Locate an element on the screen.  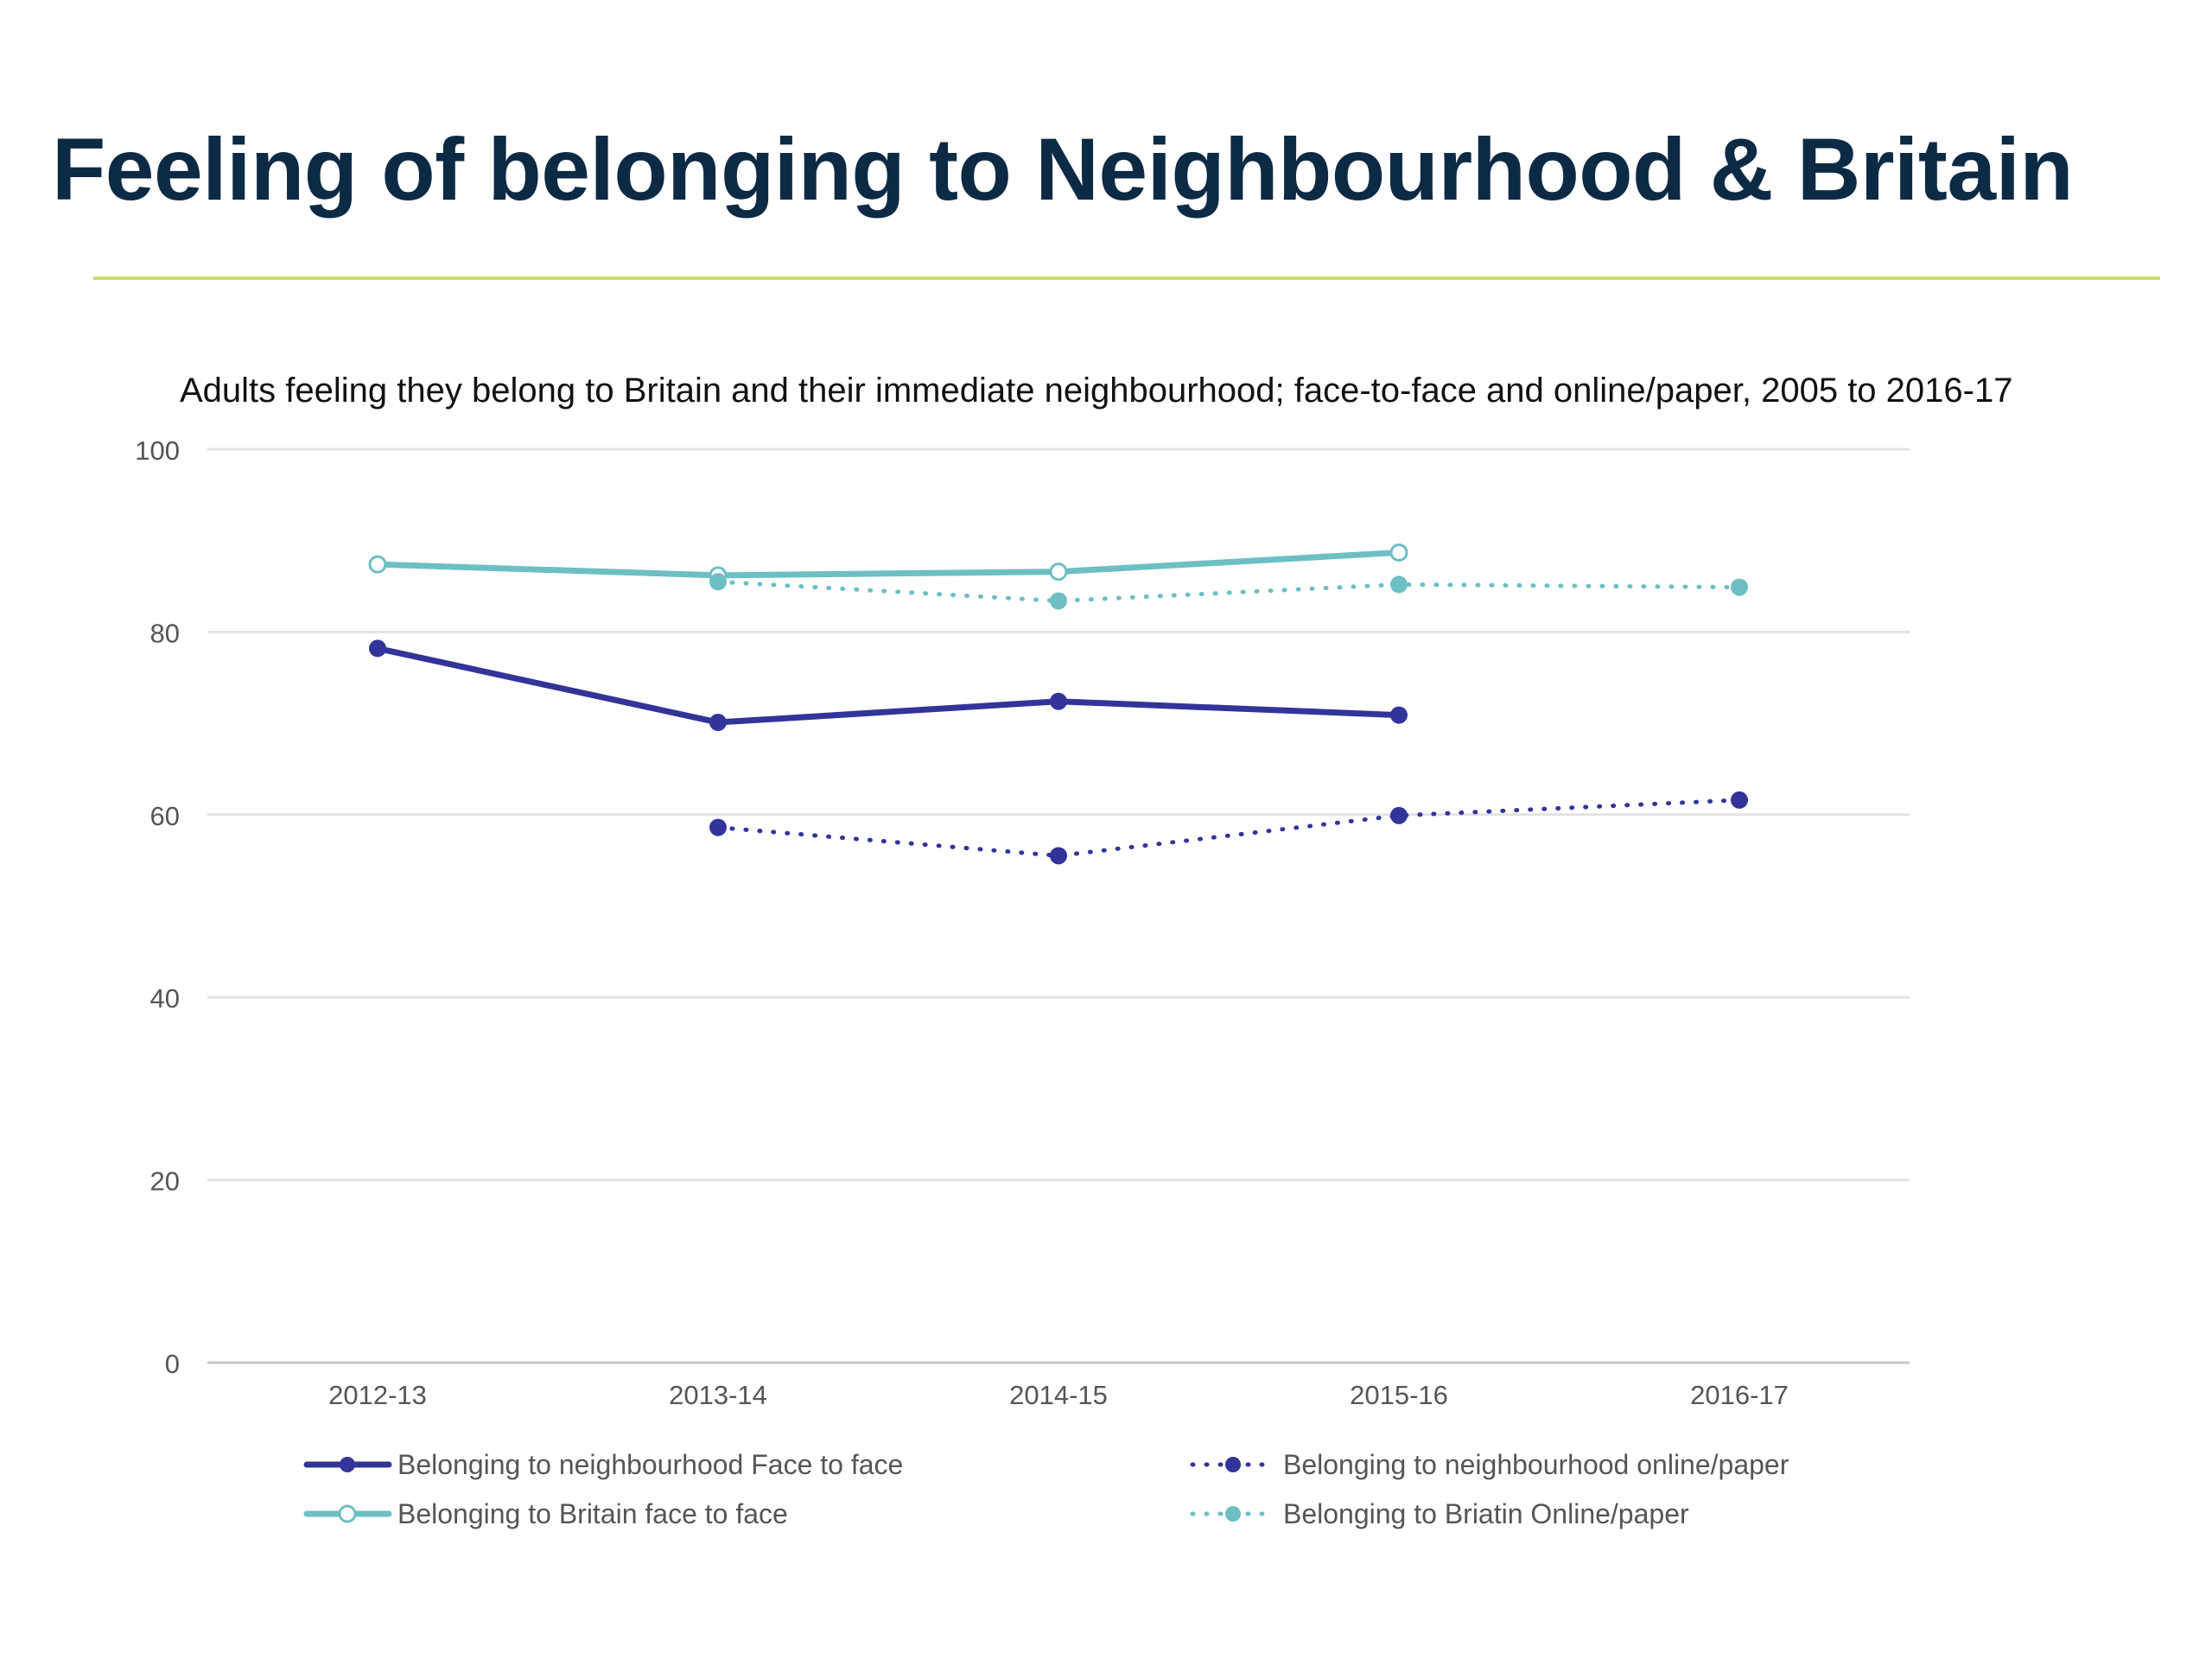
y-tick-label: 0 is located at coordinates (172, 1364).